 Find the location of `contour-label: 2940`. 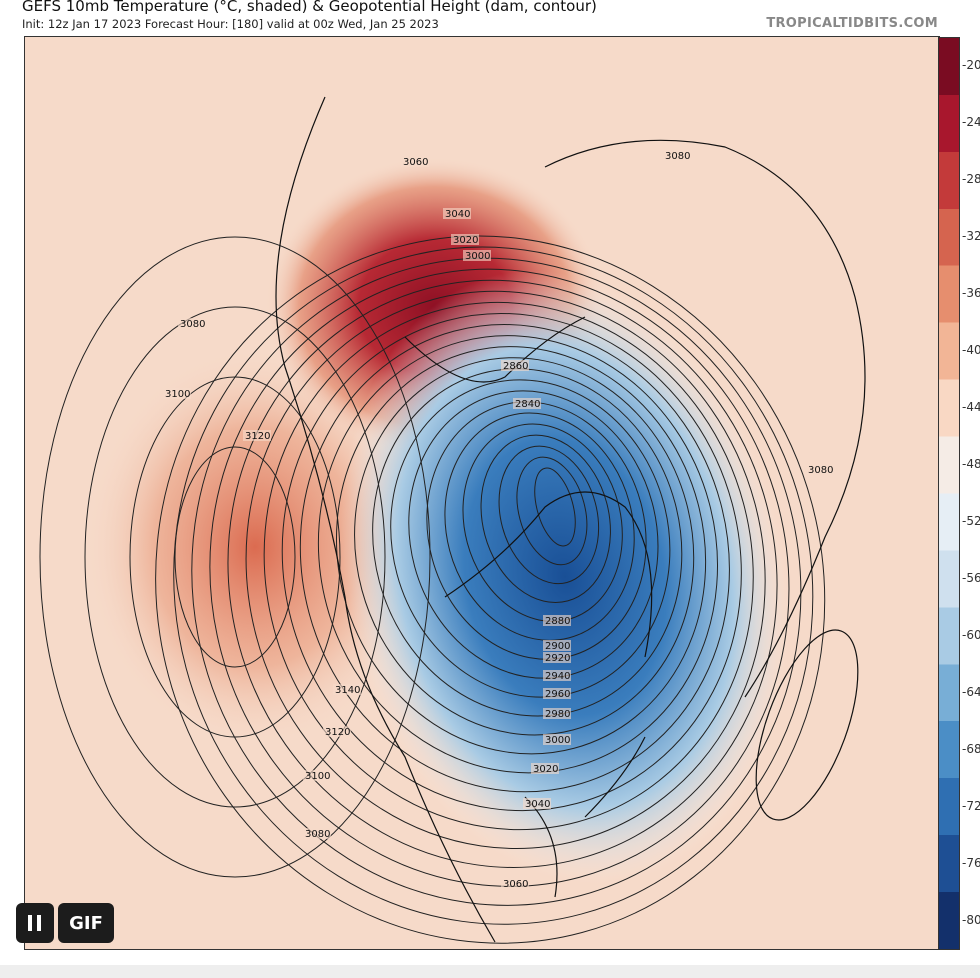

contour-label: 2940 is located at coordinates (557, 676).